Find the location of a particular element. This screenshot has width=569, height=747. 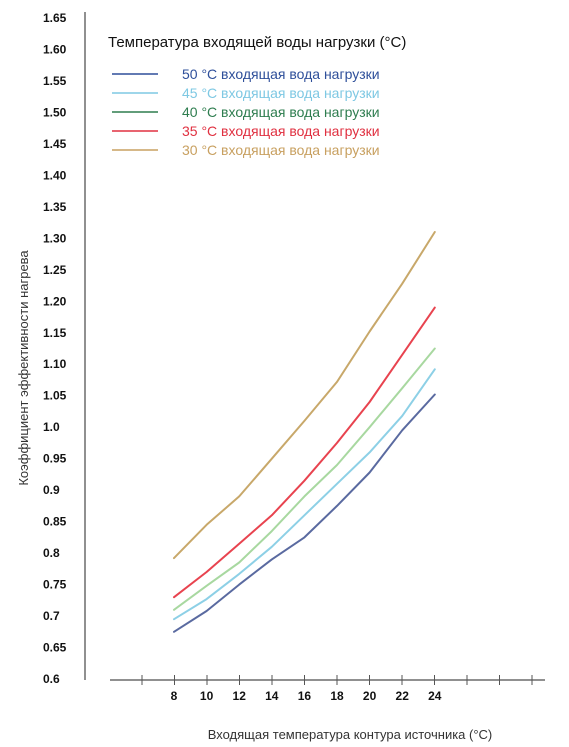

y-tick-label: 1.50 is located at coordinates (55, 112).